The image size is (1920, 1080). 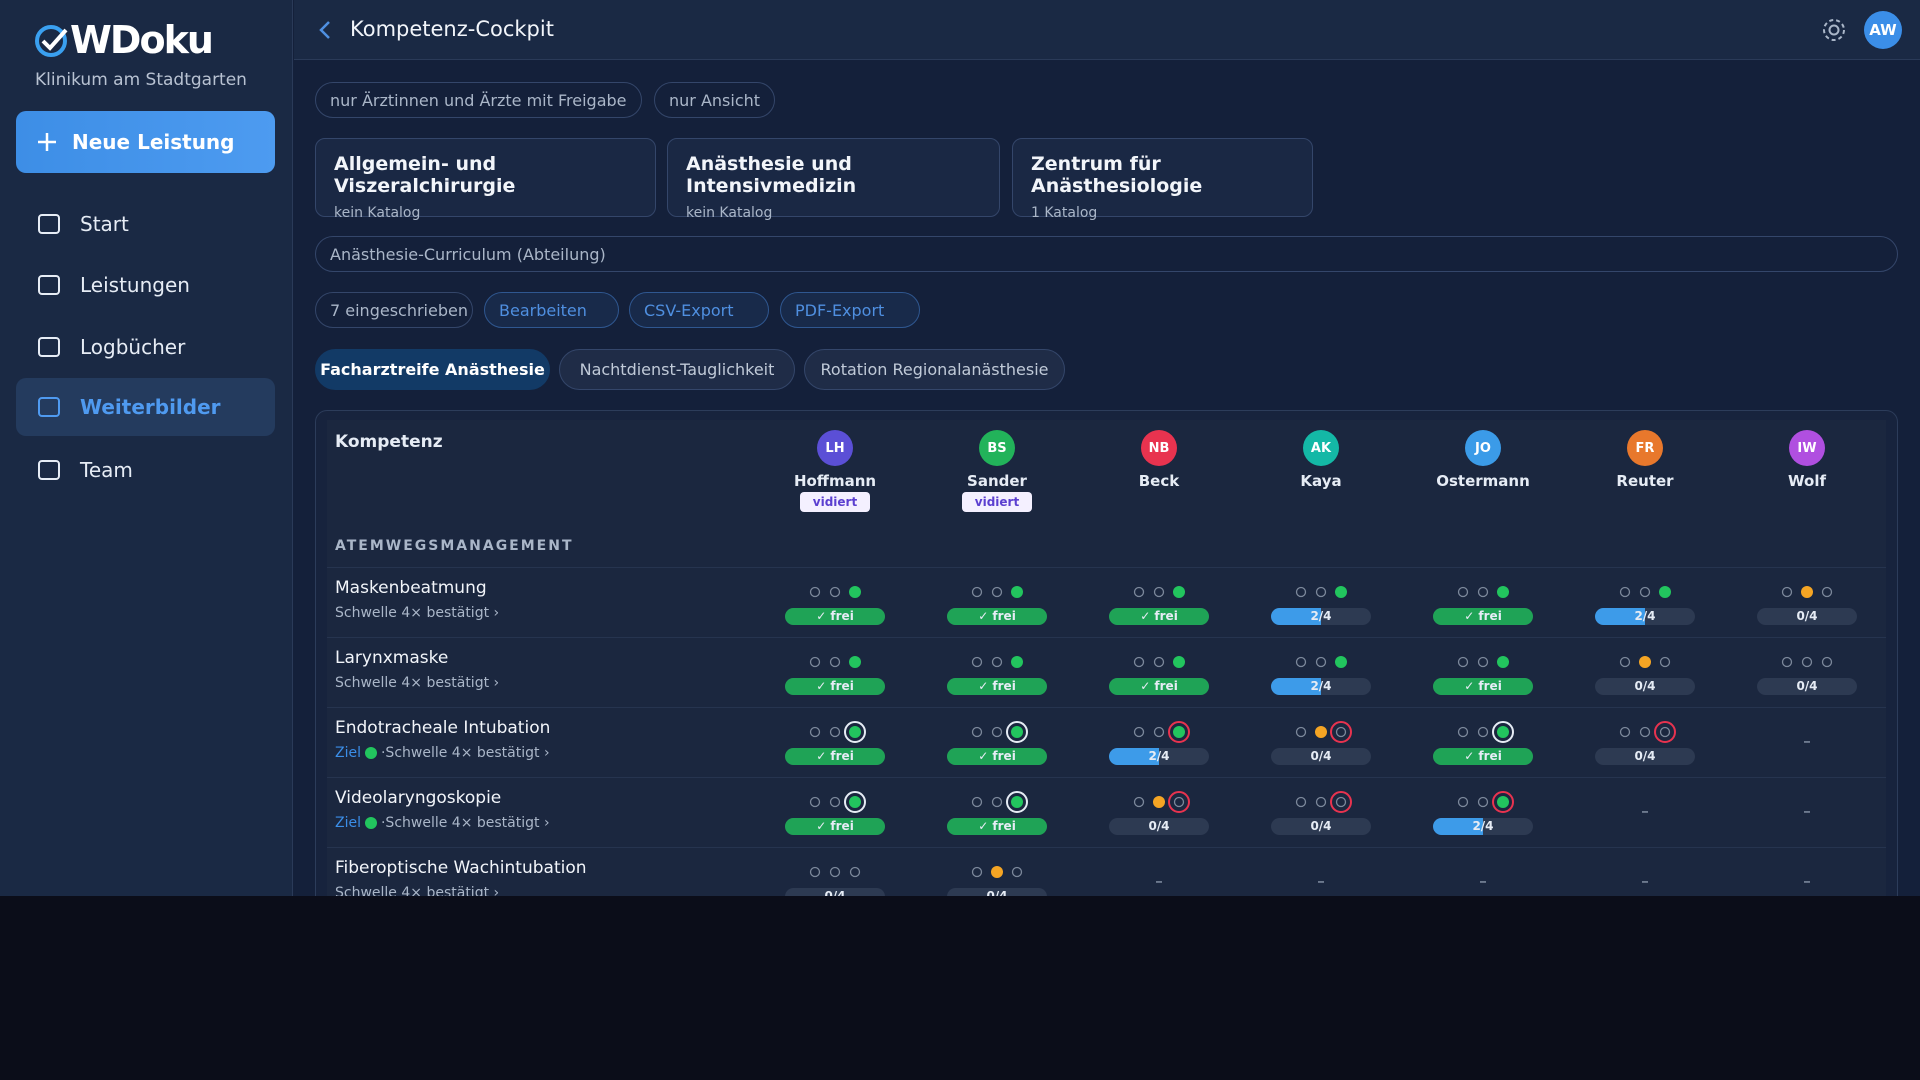 What do you see at coordinates (145, 347) in the screenshot?
I see `nav-item: Logbücher` at bounding box center [145, 347].